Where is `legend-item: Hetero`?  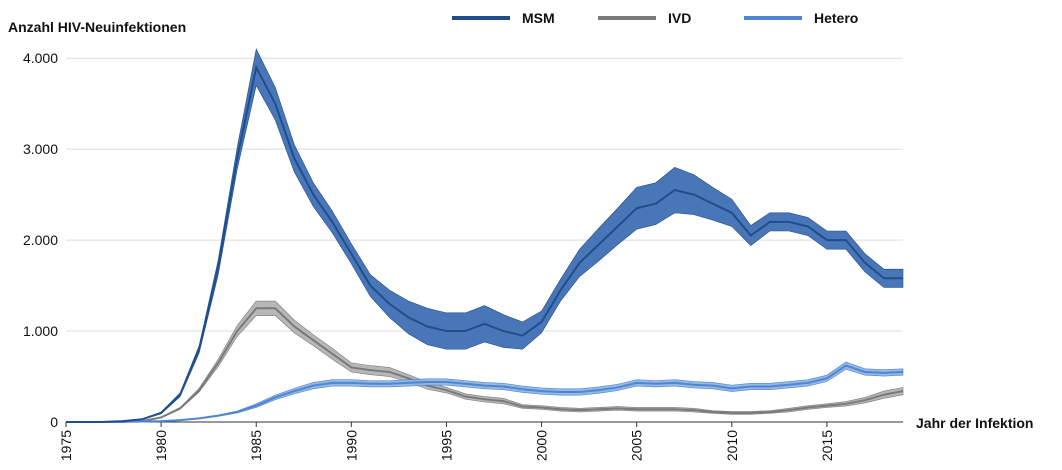 legend-item: Hetero is located at coordinates (801, 18).